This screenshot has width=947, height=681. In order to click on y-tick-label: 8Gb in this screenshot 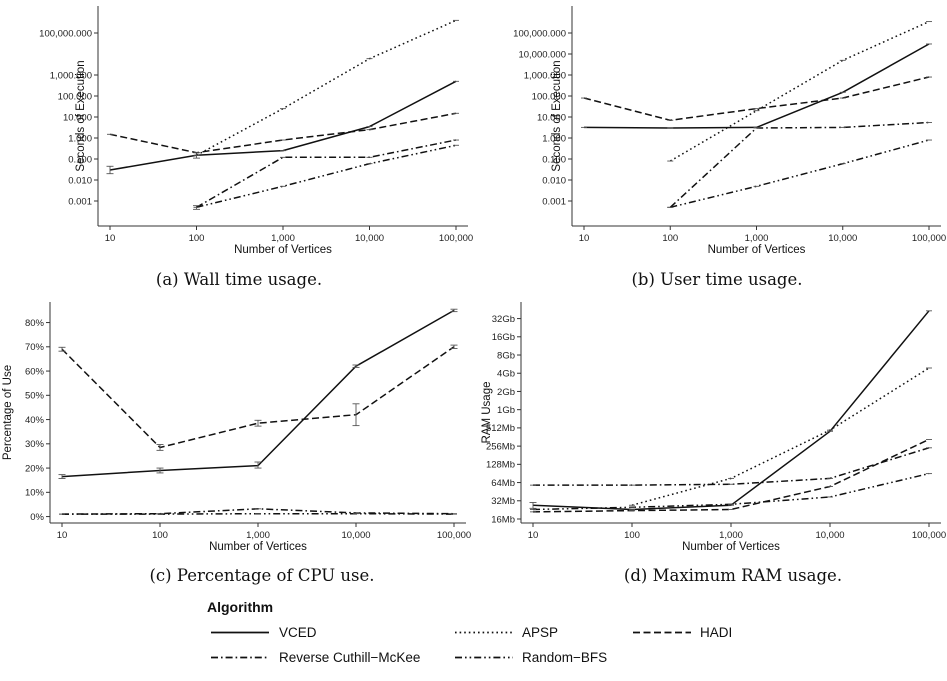, I will do `click(506, 355)`.